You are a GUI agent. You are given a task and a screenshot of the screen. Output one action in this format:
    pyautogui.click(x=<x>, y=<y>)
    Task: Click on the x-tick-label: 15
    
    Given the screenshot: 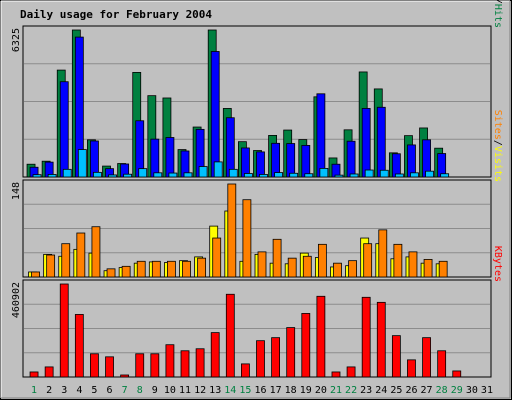 What is the action you would take?
    pyautogui.click(x=245, y=390)
    